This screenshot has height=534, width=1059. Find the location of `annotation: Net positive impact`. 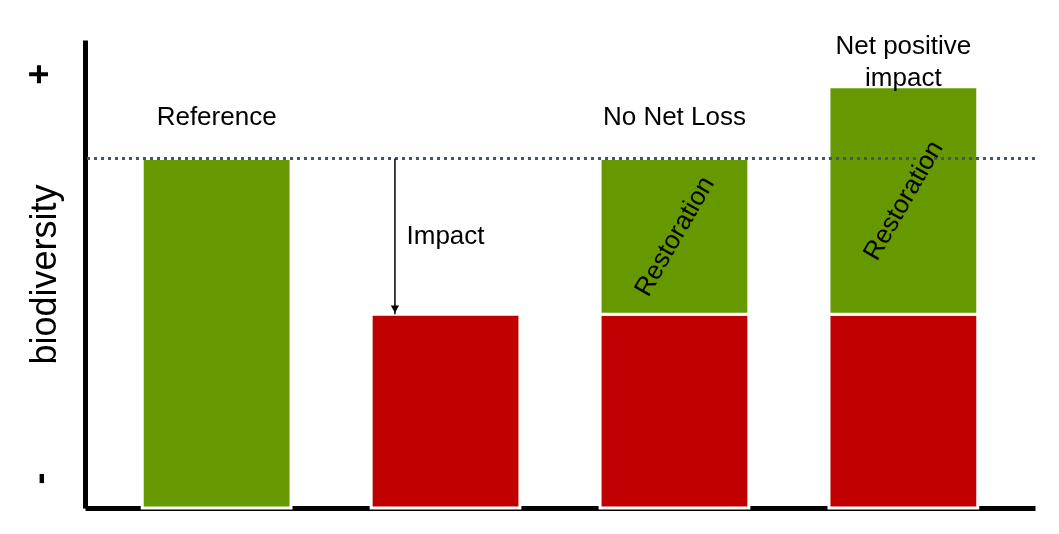

annotation: Net positive impact is located at coordinates (903, 60).